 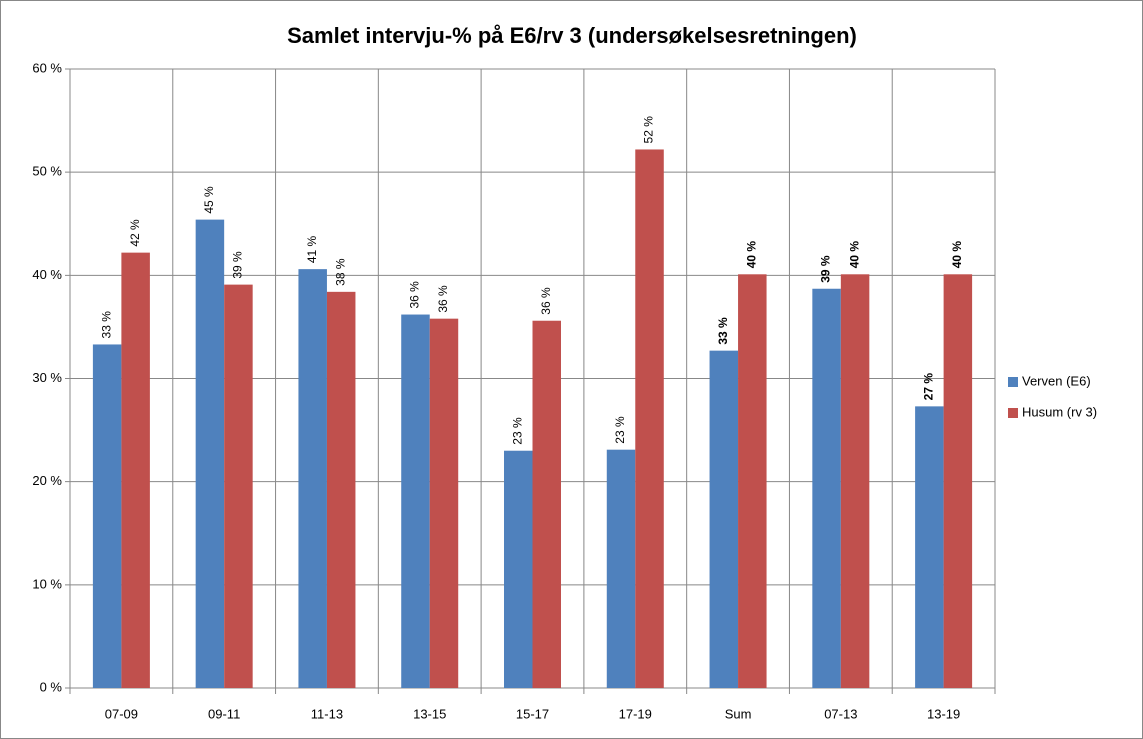 I want to click on value-label: 38 %, so click(x=340, y=272).